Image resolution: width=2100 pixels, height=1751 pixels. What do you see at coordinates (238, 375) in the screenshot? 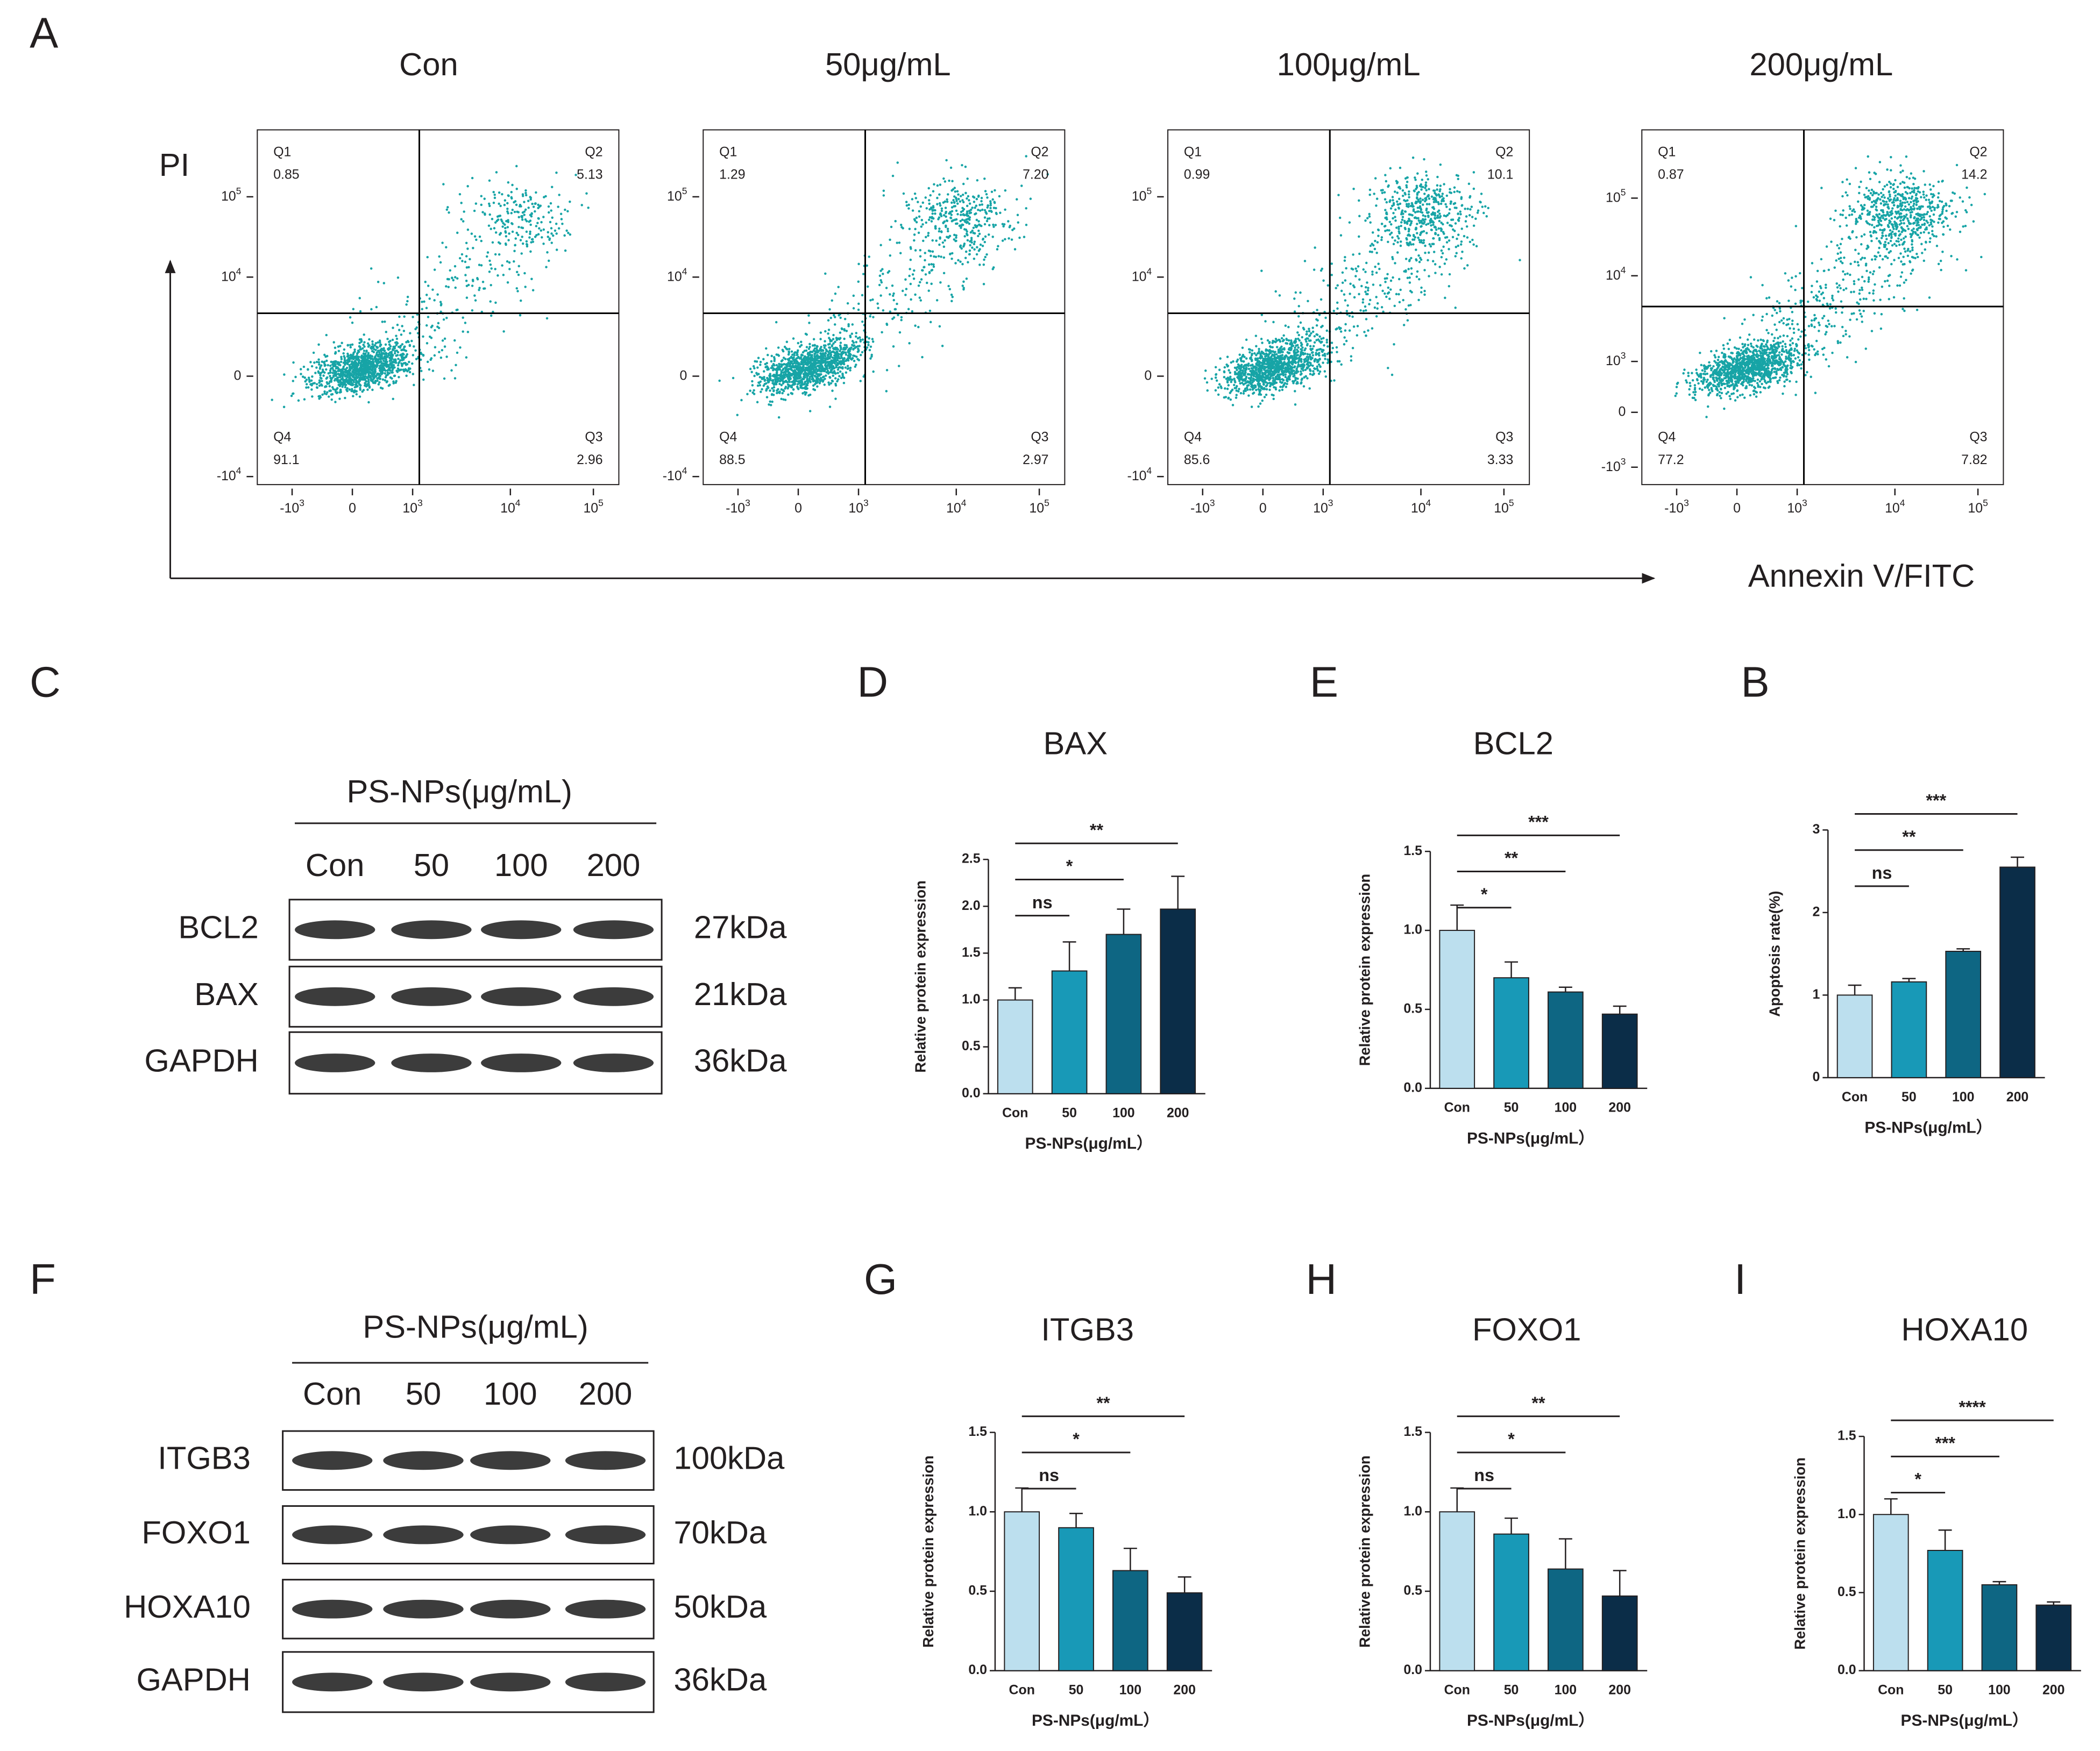
I see `y-tick-label-base: 0` at bounding box center [238, 375].